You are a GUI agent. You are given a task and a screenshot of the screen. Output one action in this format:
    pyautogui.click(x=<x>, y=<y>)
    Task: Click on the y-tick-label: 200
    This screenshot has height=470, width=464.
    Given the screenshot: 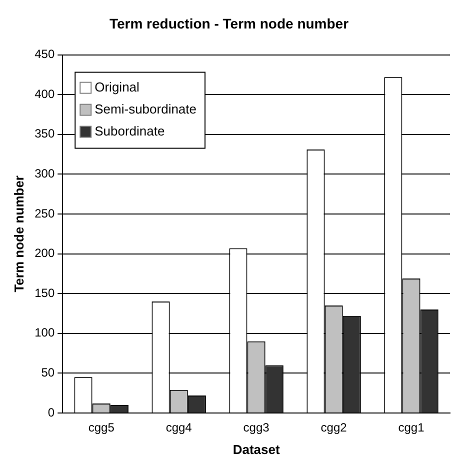 What is the action you would take?
    pyautogui.click(x=44, y=253)
    